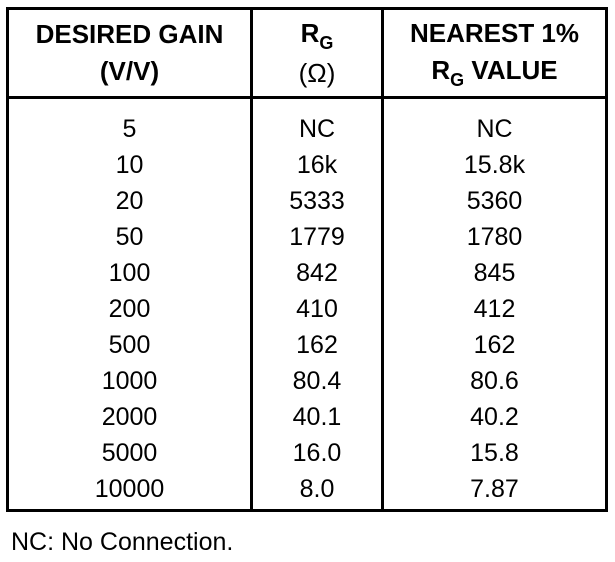  I want to click on cell-nearest-rg: 15.8, so click(494, 452).